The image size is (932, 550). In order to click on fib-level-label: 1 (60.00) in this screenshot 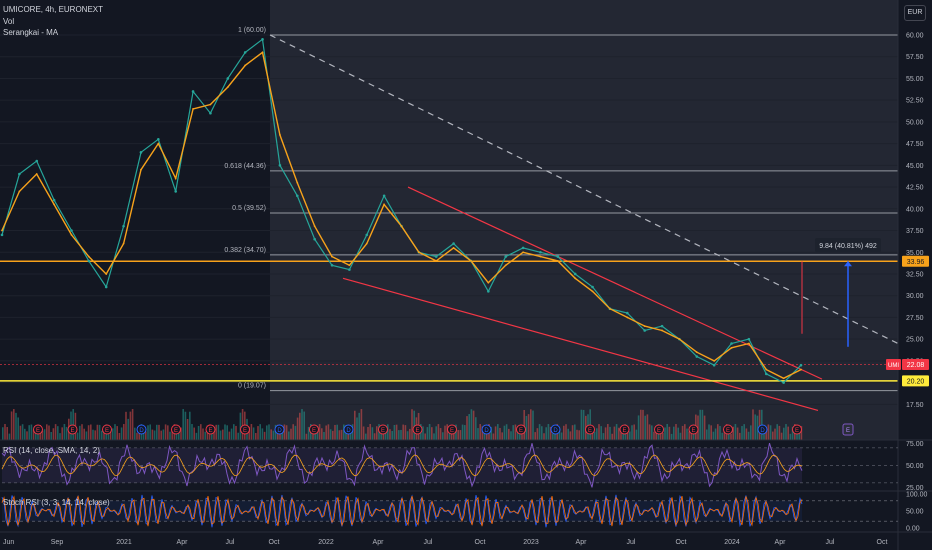, I will do `click(252, 30)`.